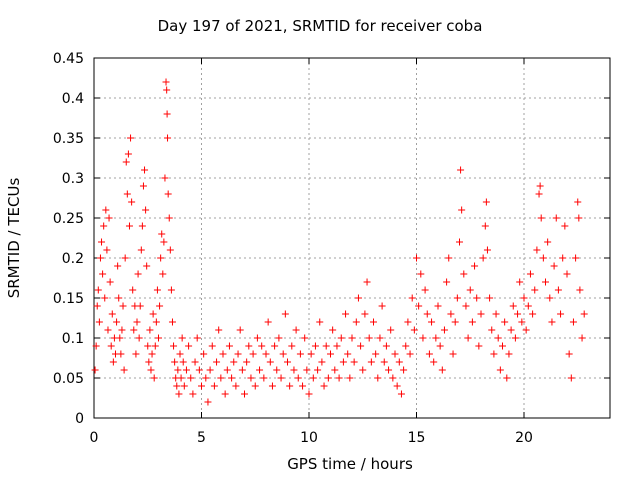 The width and height of the screenshot is (640, 480). I want to click on y-tick-label: 0, so click(79, 419).